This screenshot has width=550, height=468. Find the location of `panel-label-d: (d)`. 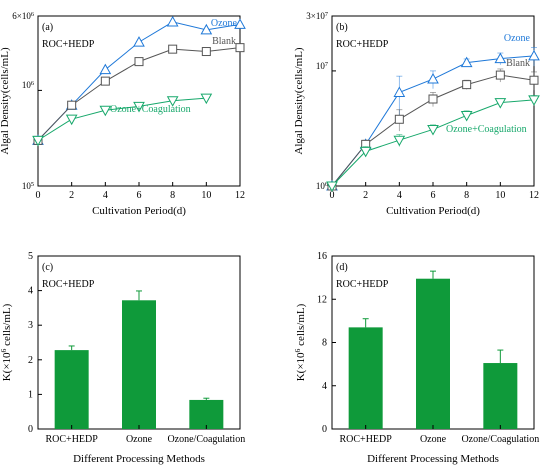

panel-label-d: (d) is located at coordinates (342, 267).